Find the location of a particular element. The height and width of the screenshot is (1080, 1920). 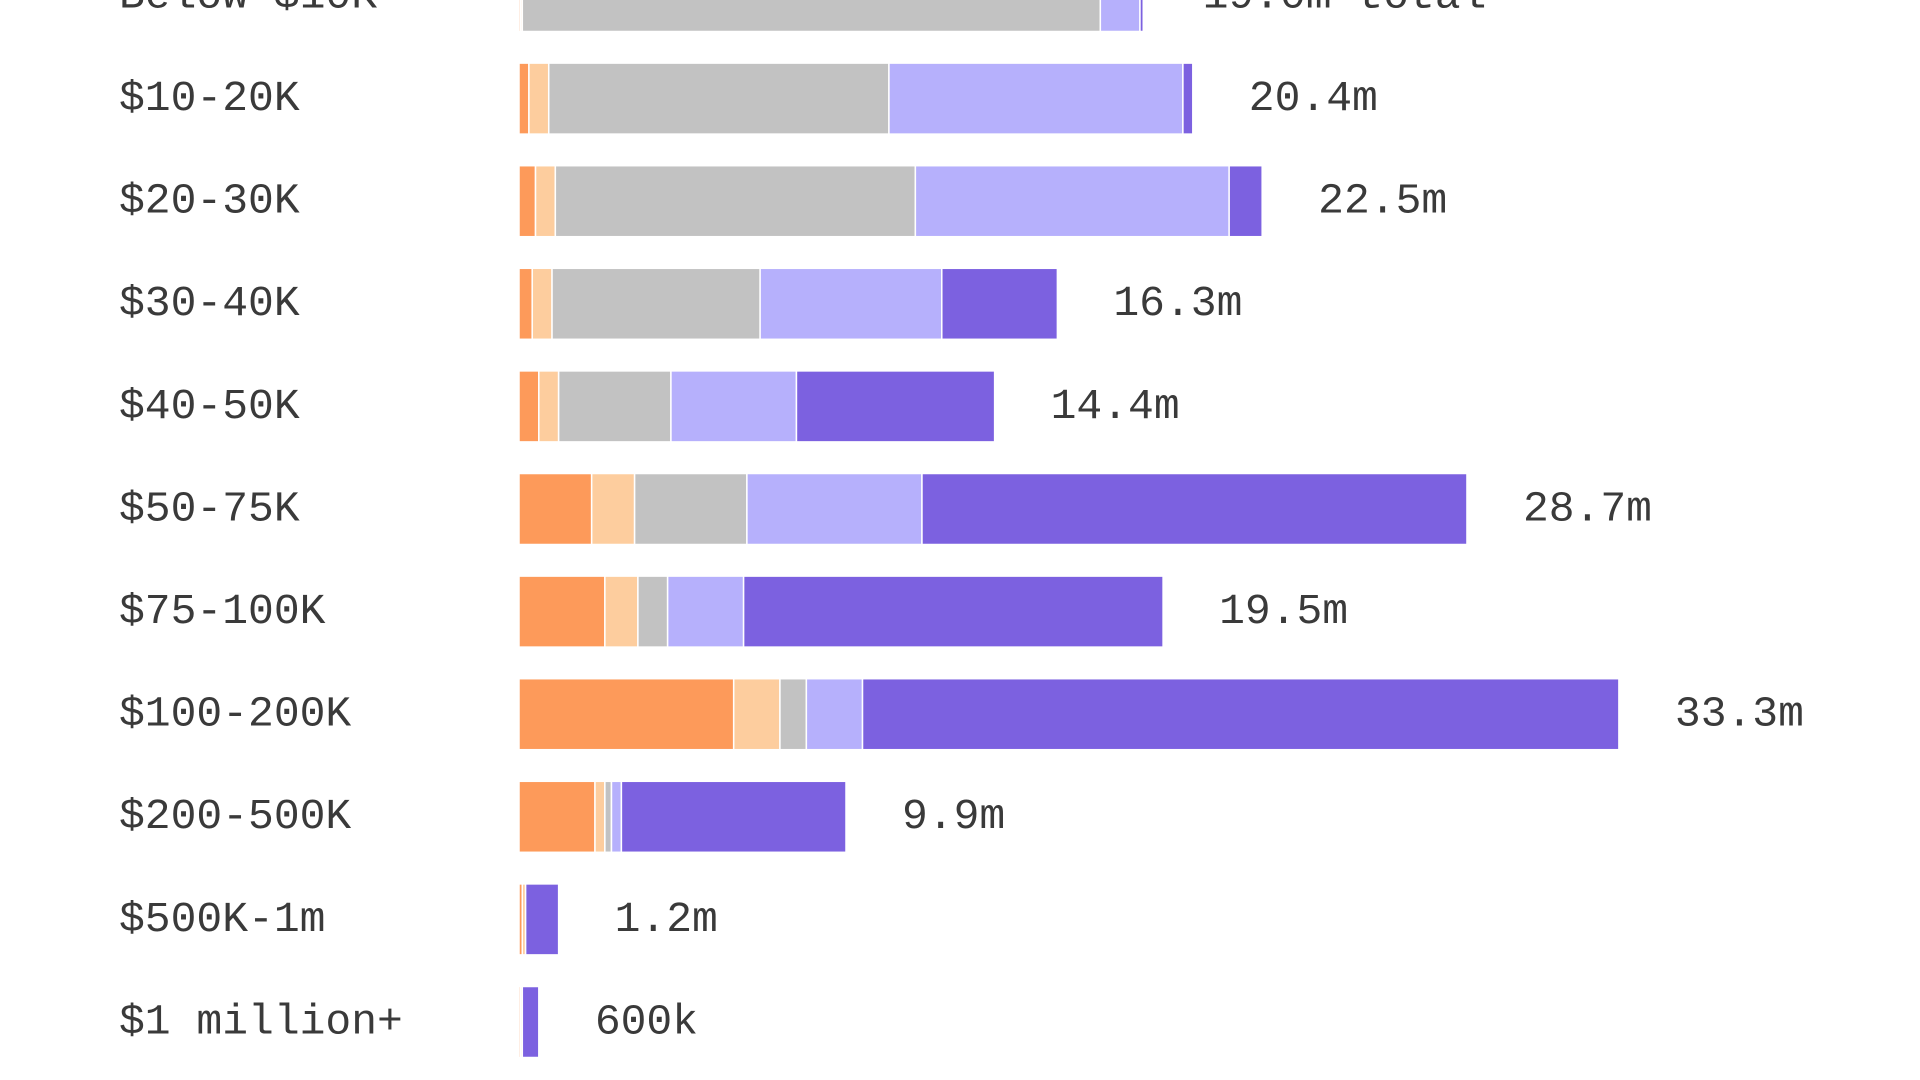

category-label: $20-30K is located at coordinates (209, 201).